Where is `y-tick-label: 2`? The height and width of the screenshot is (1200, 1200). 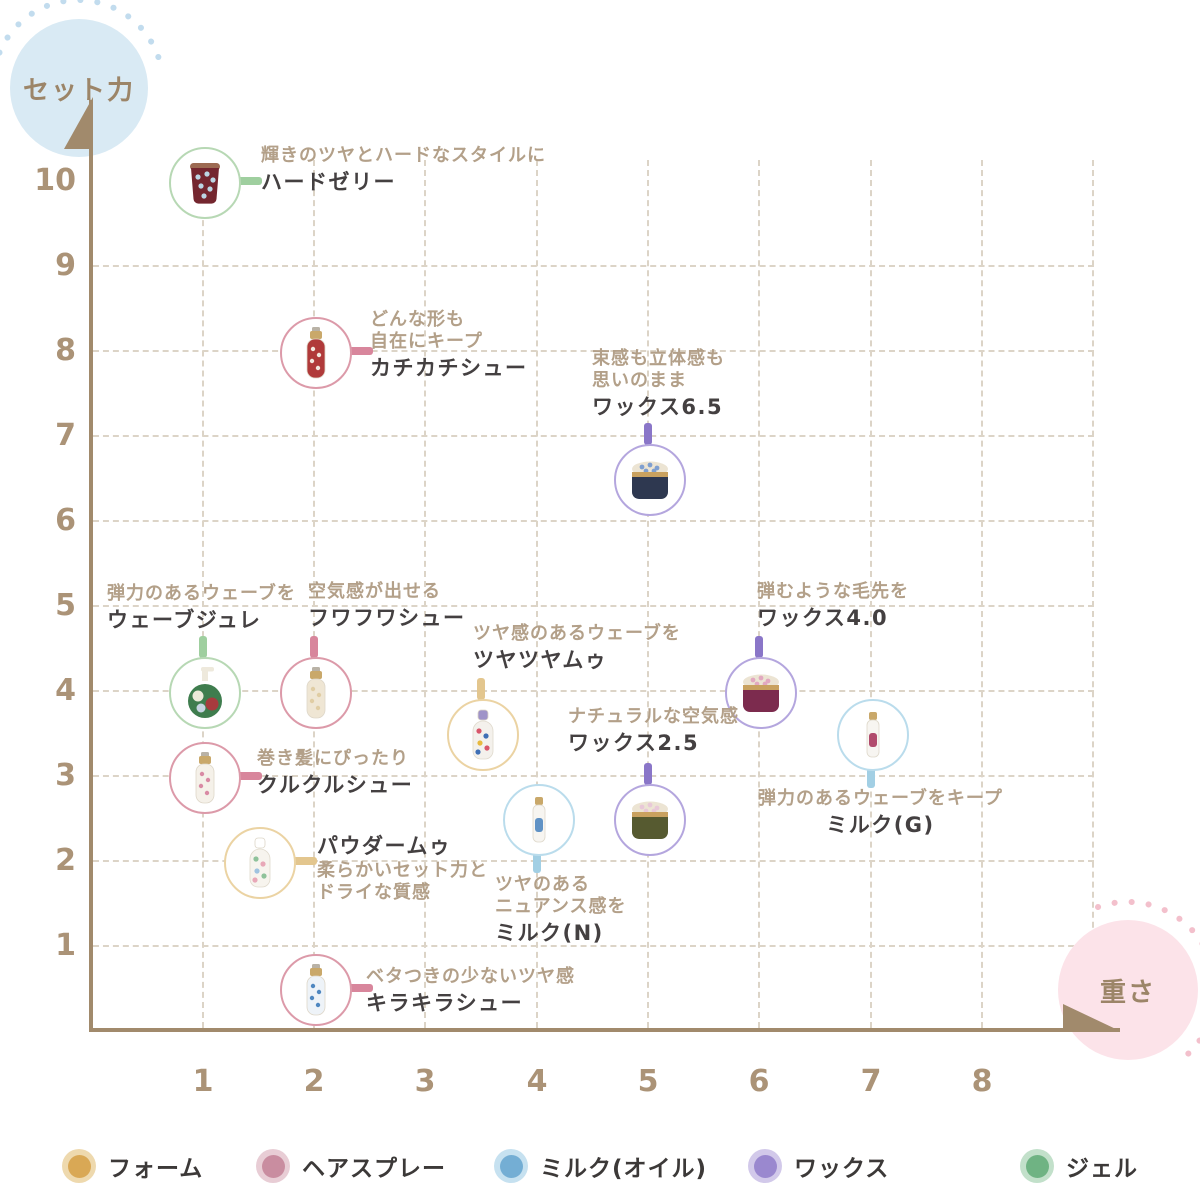 y-tick-label: 2 is located at coordinates (65, 860).